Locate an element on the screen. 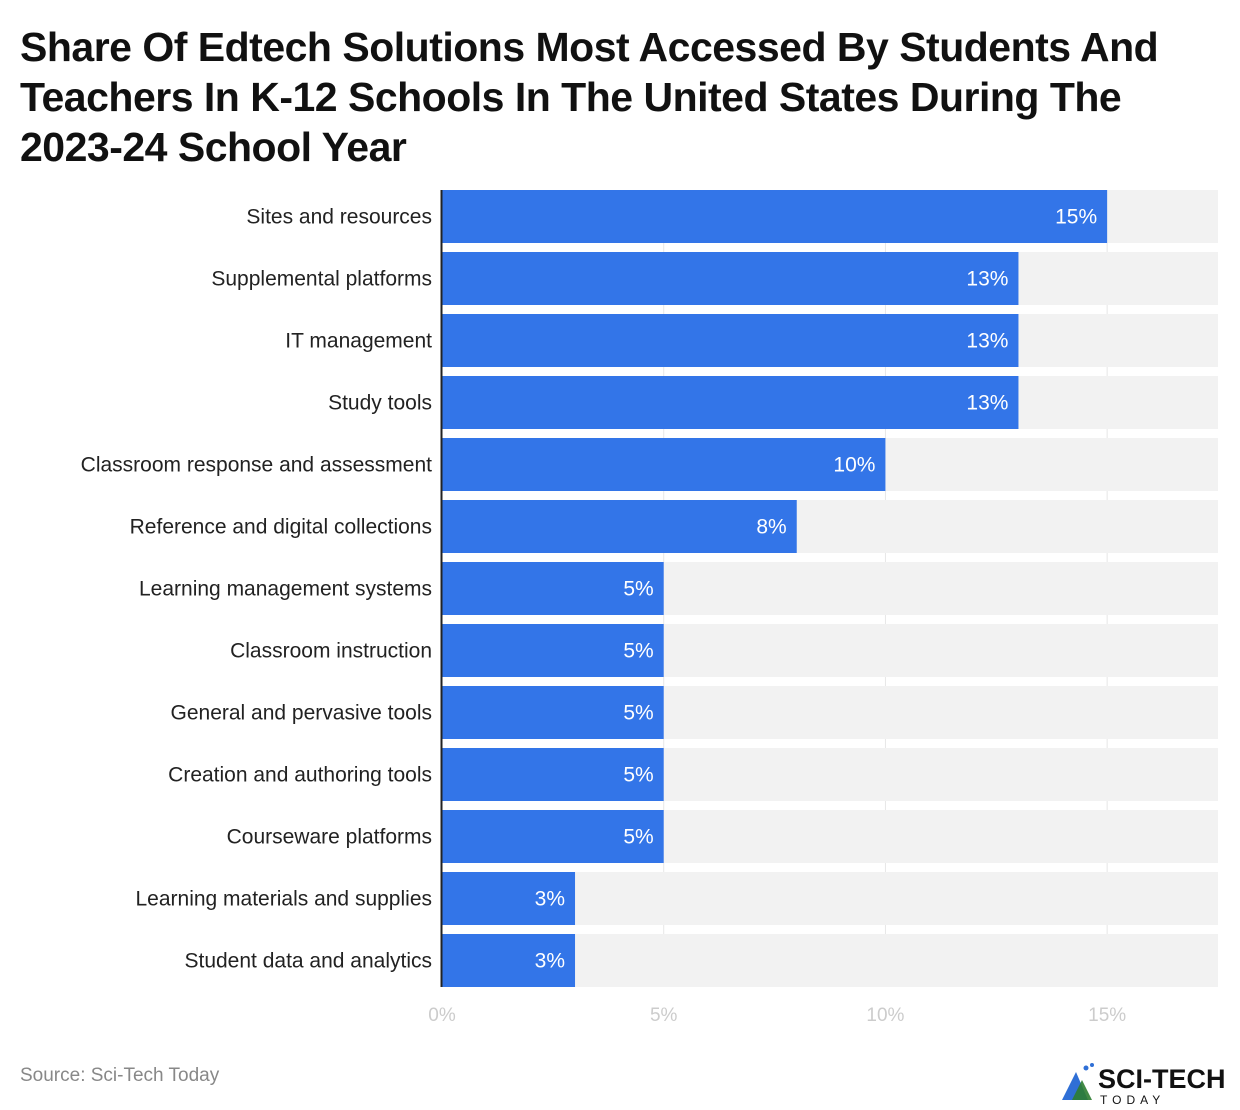 Image resolution: width=1240 pixels, height=1110 pixels. category-label: Reference and digital collections is located at coordinates (281, 527).